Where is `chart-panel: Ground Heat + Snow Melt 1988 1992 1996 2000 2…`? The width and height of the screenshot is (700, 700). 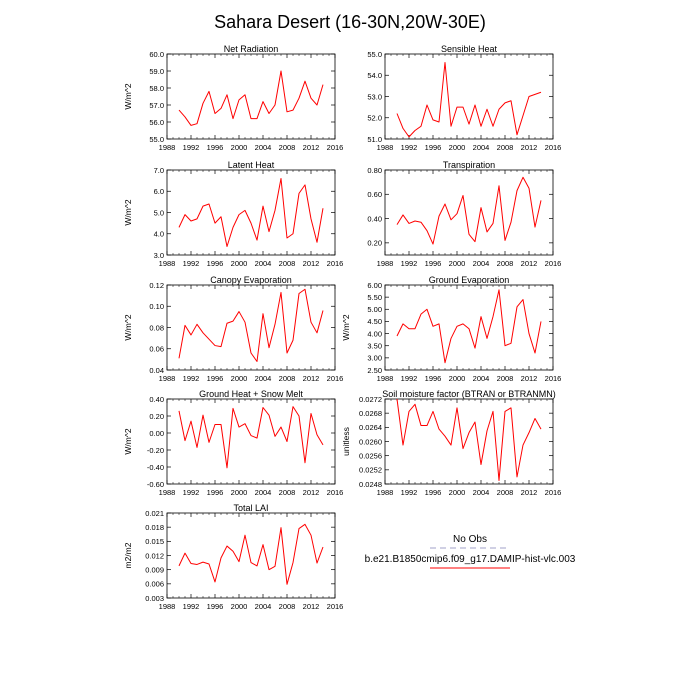
chart-panel: Ground Heat + Snow Melt 1988 1992 1996 2000 2… is located at coordinates (233, 443).